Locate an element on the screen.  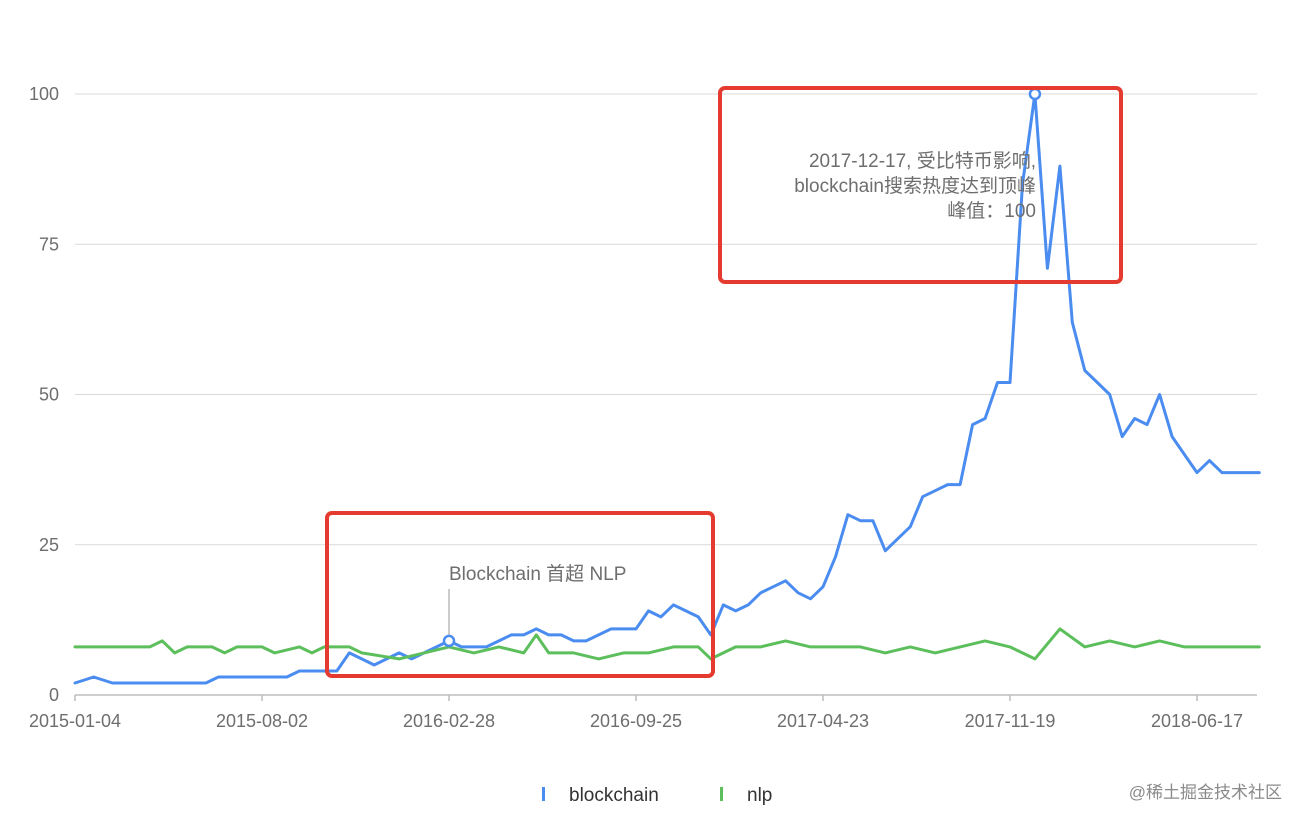
legend-marker-blockchain is located at coordinates (543, 794).